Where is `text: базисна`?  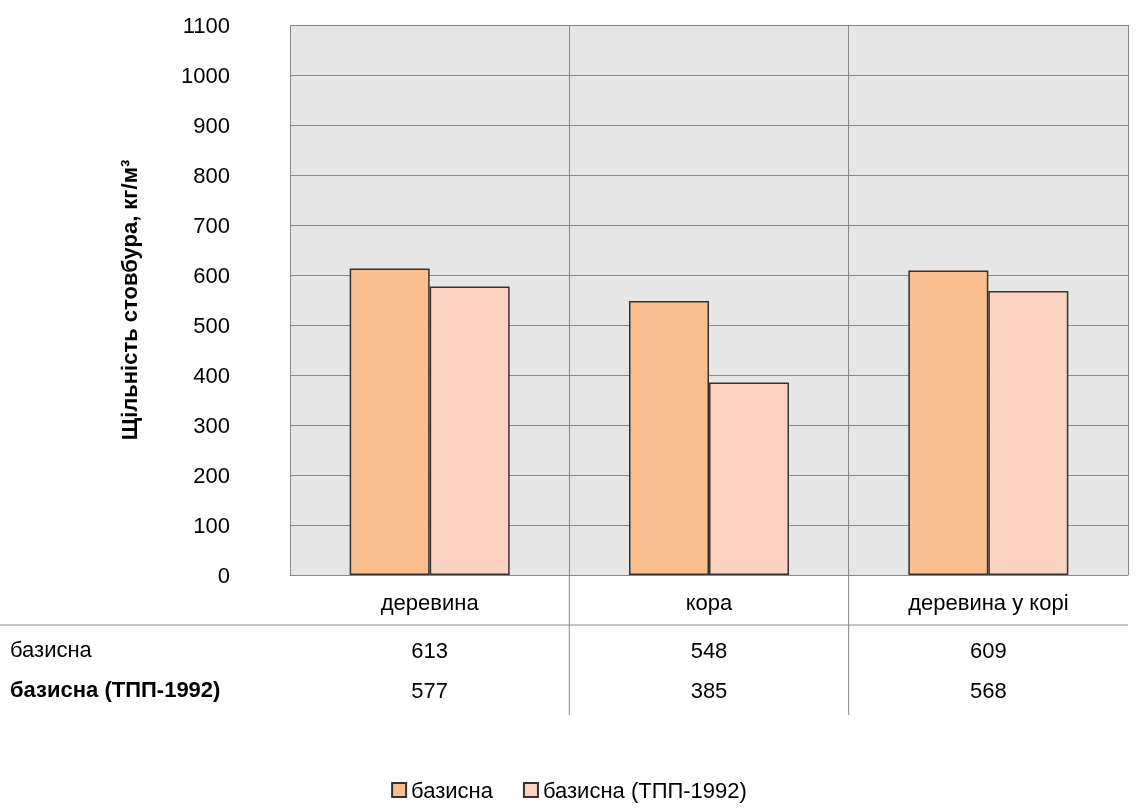 text: базисна is located at coordinates (51, 649).